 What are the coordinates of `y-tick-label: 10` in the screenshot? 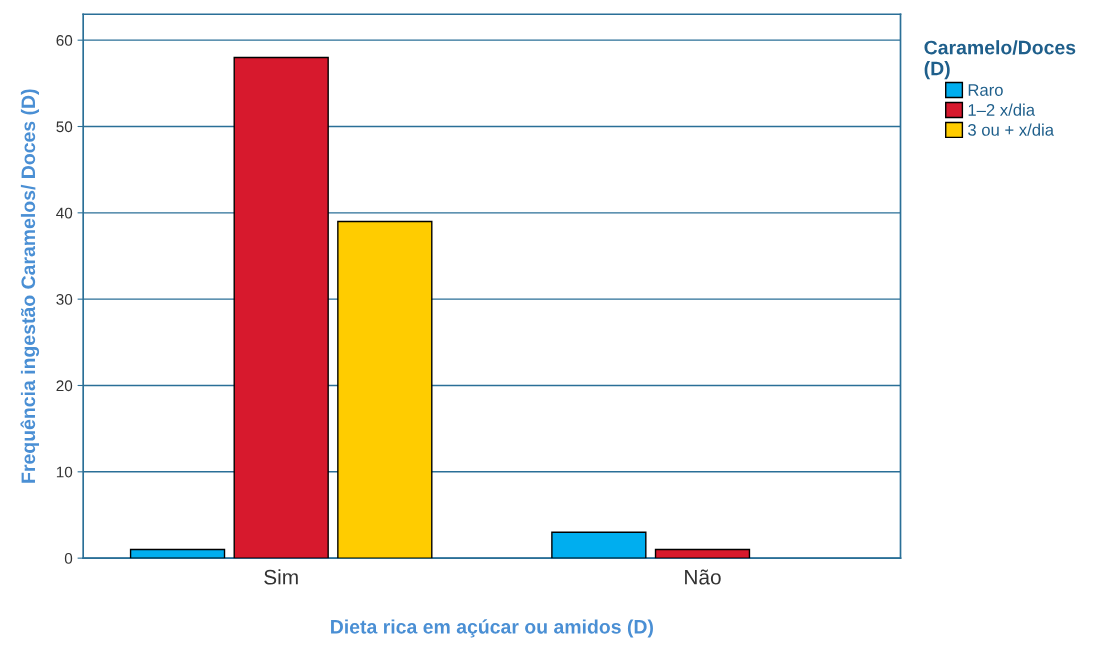 It's located at (64, 472).